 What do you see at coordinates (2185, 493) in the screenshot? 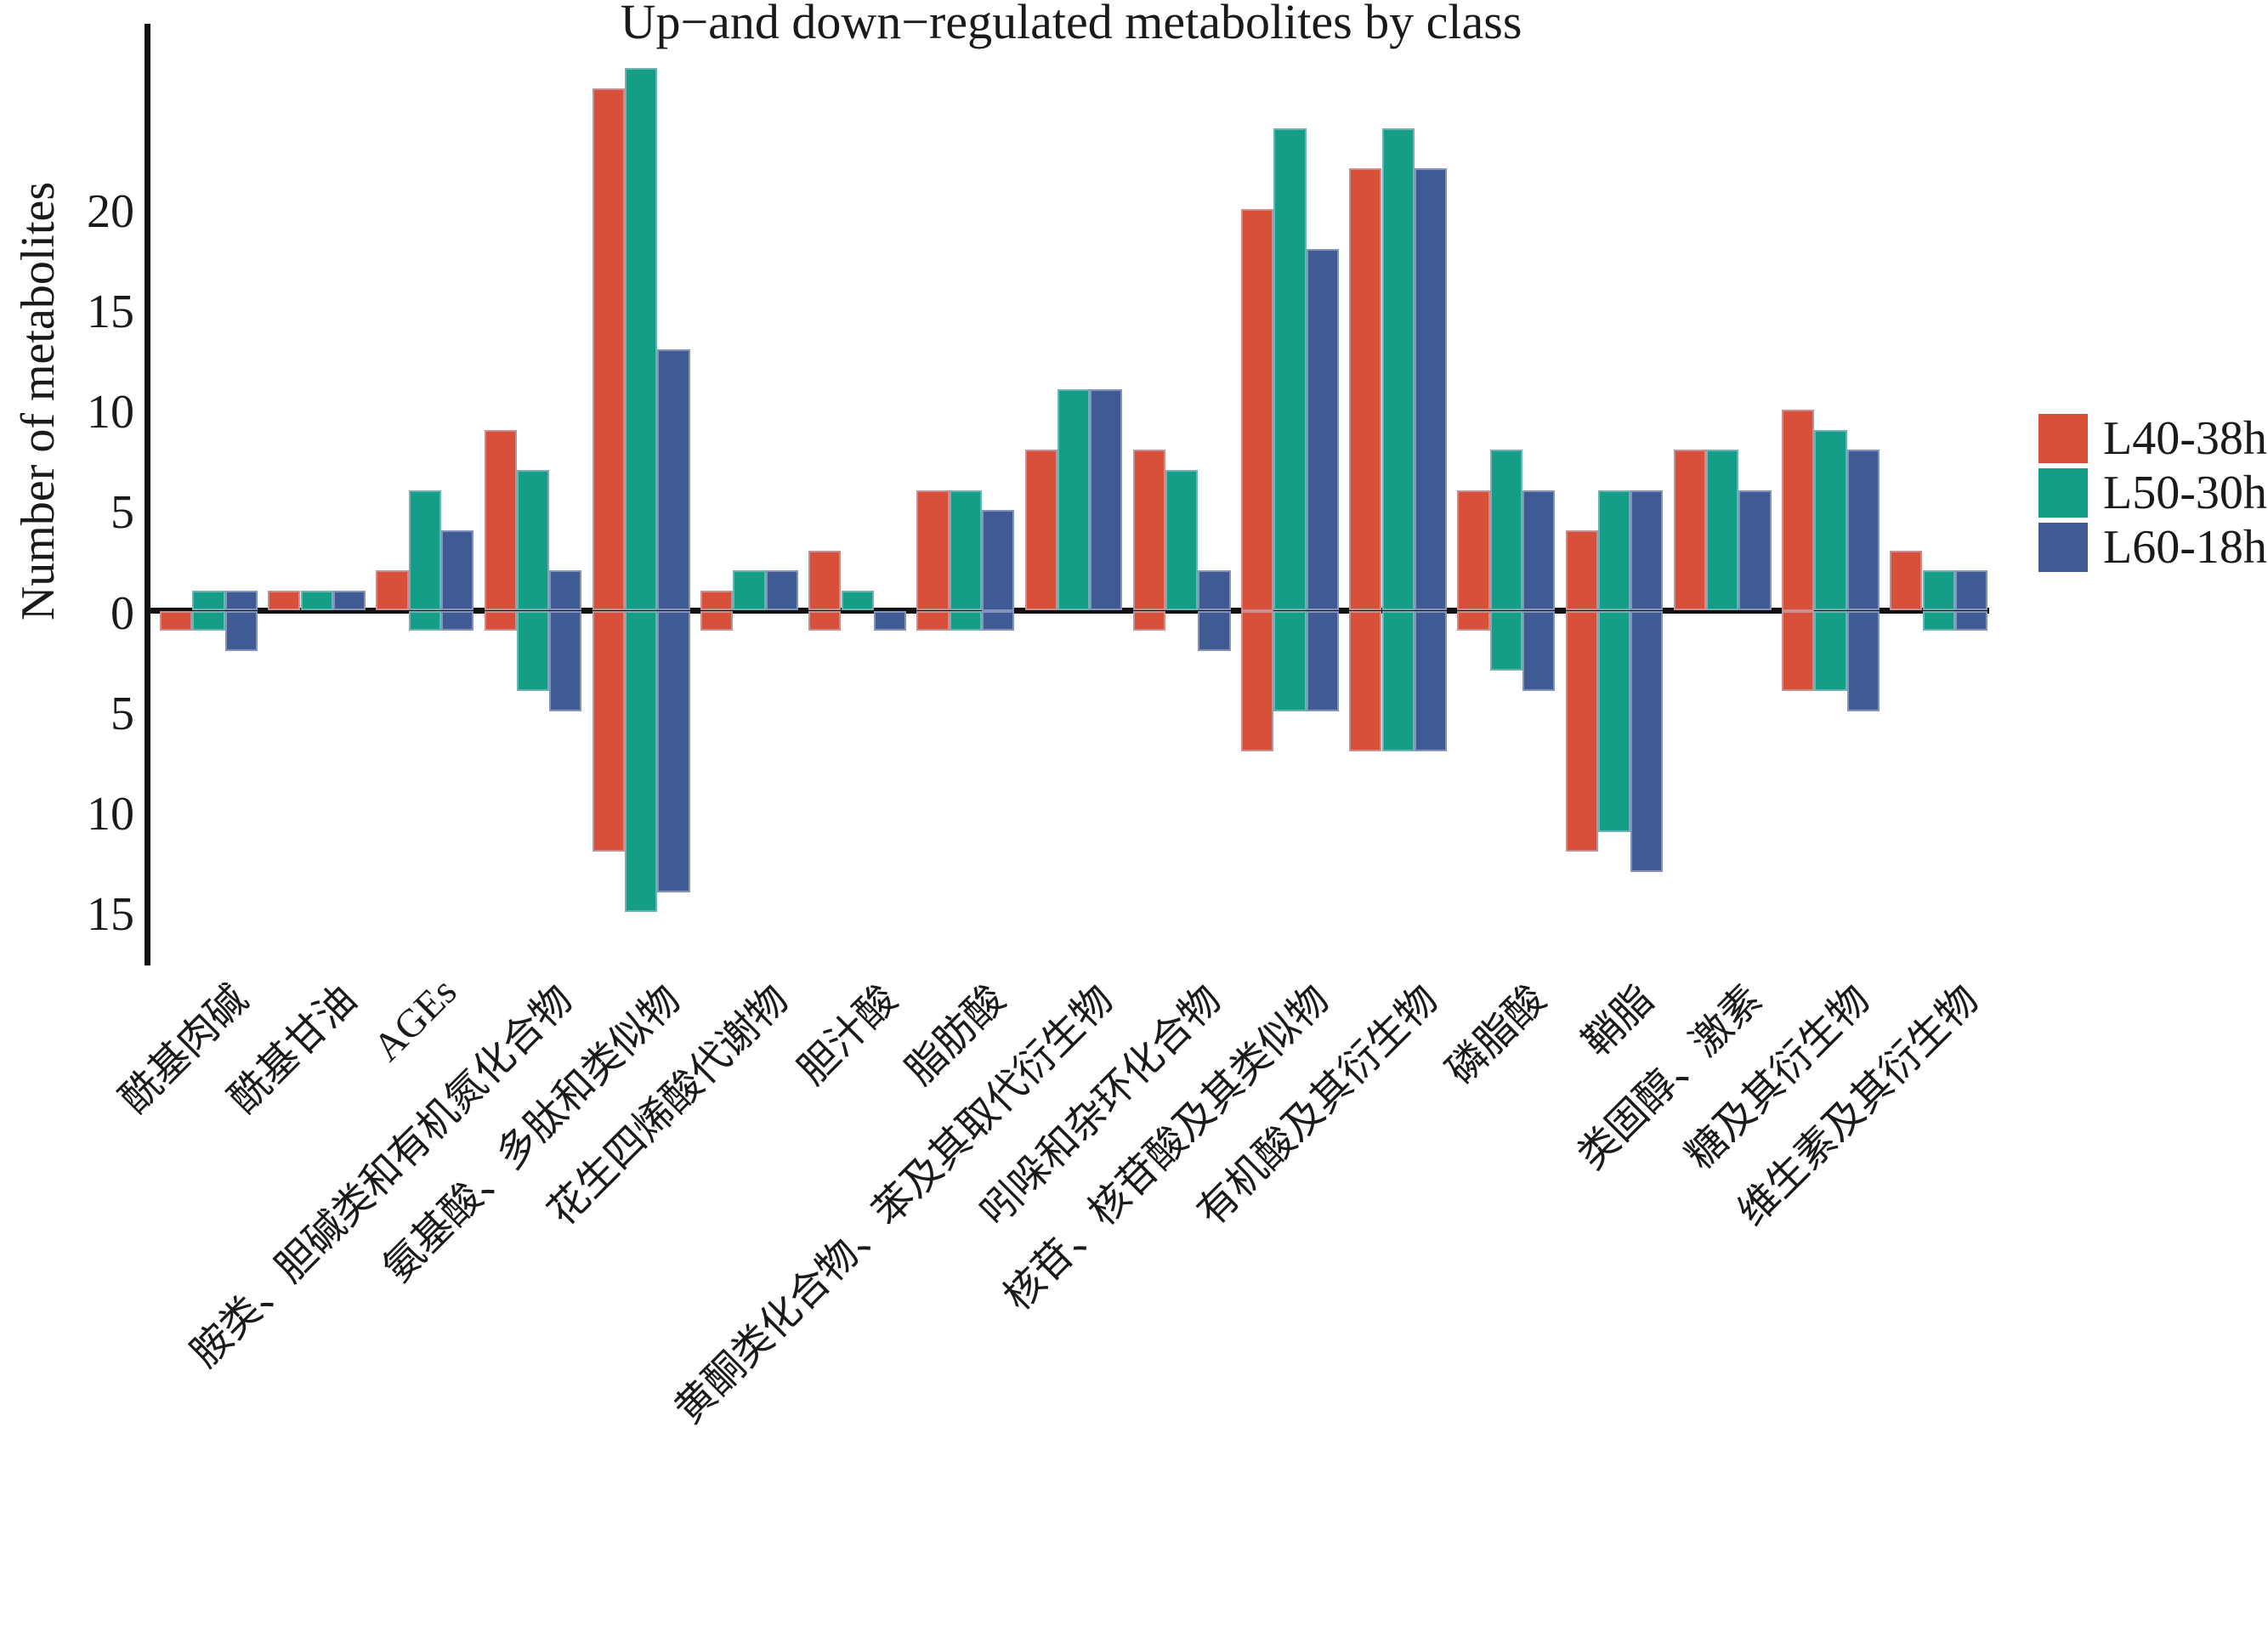
I see `legend-label: L50-30h` at bounding box center [2185, 493].